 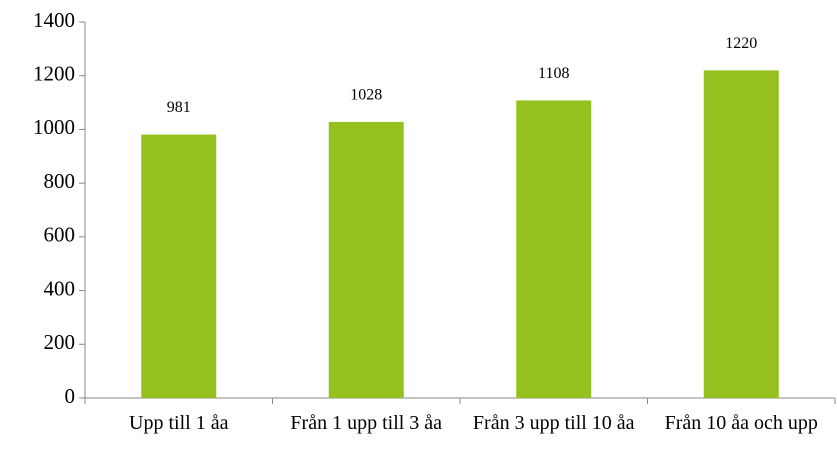 What do you see at coordinates (553, 423) in the screenshot?
I see `x-tick-label: Från 3 upp till 10 åa` at bounding box center [553, 423].